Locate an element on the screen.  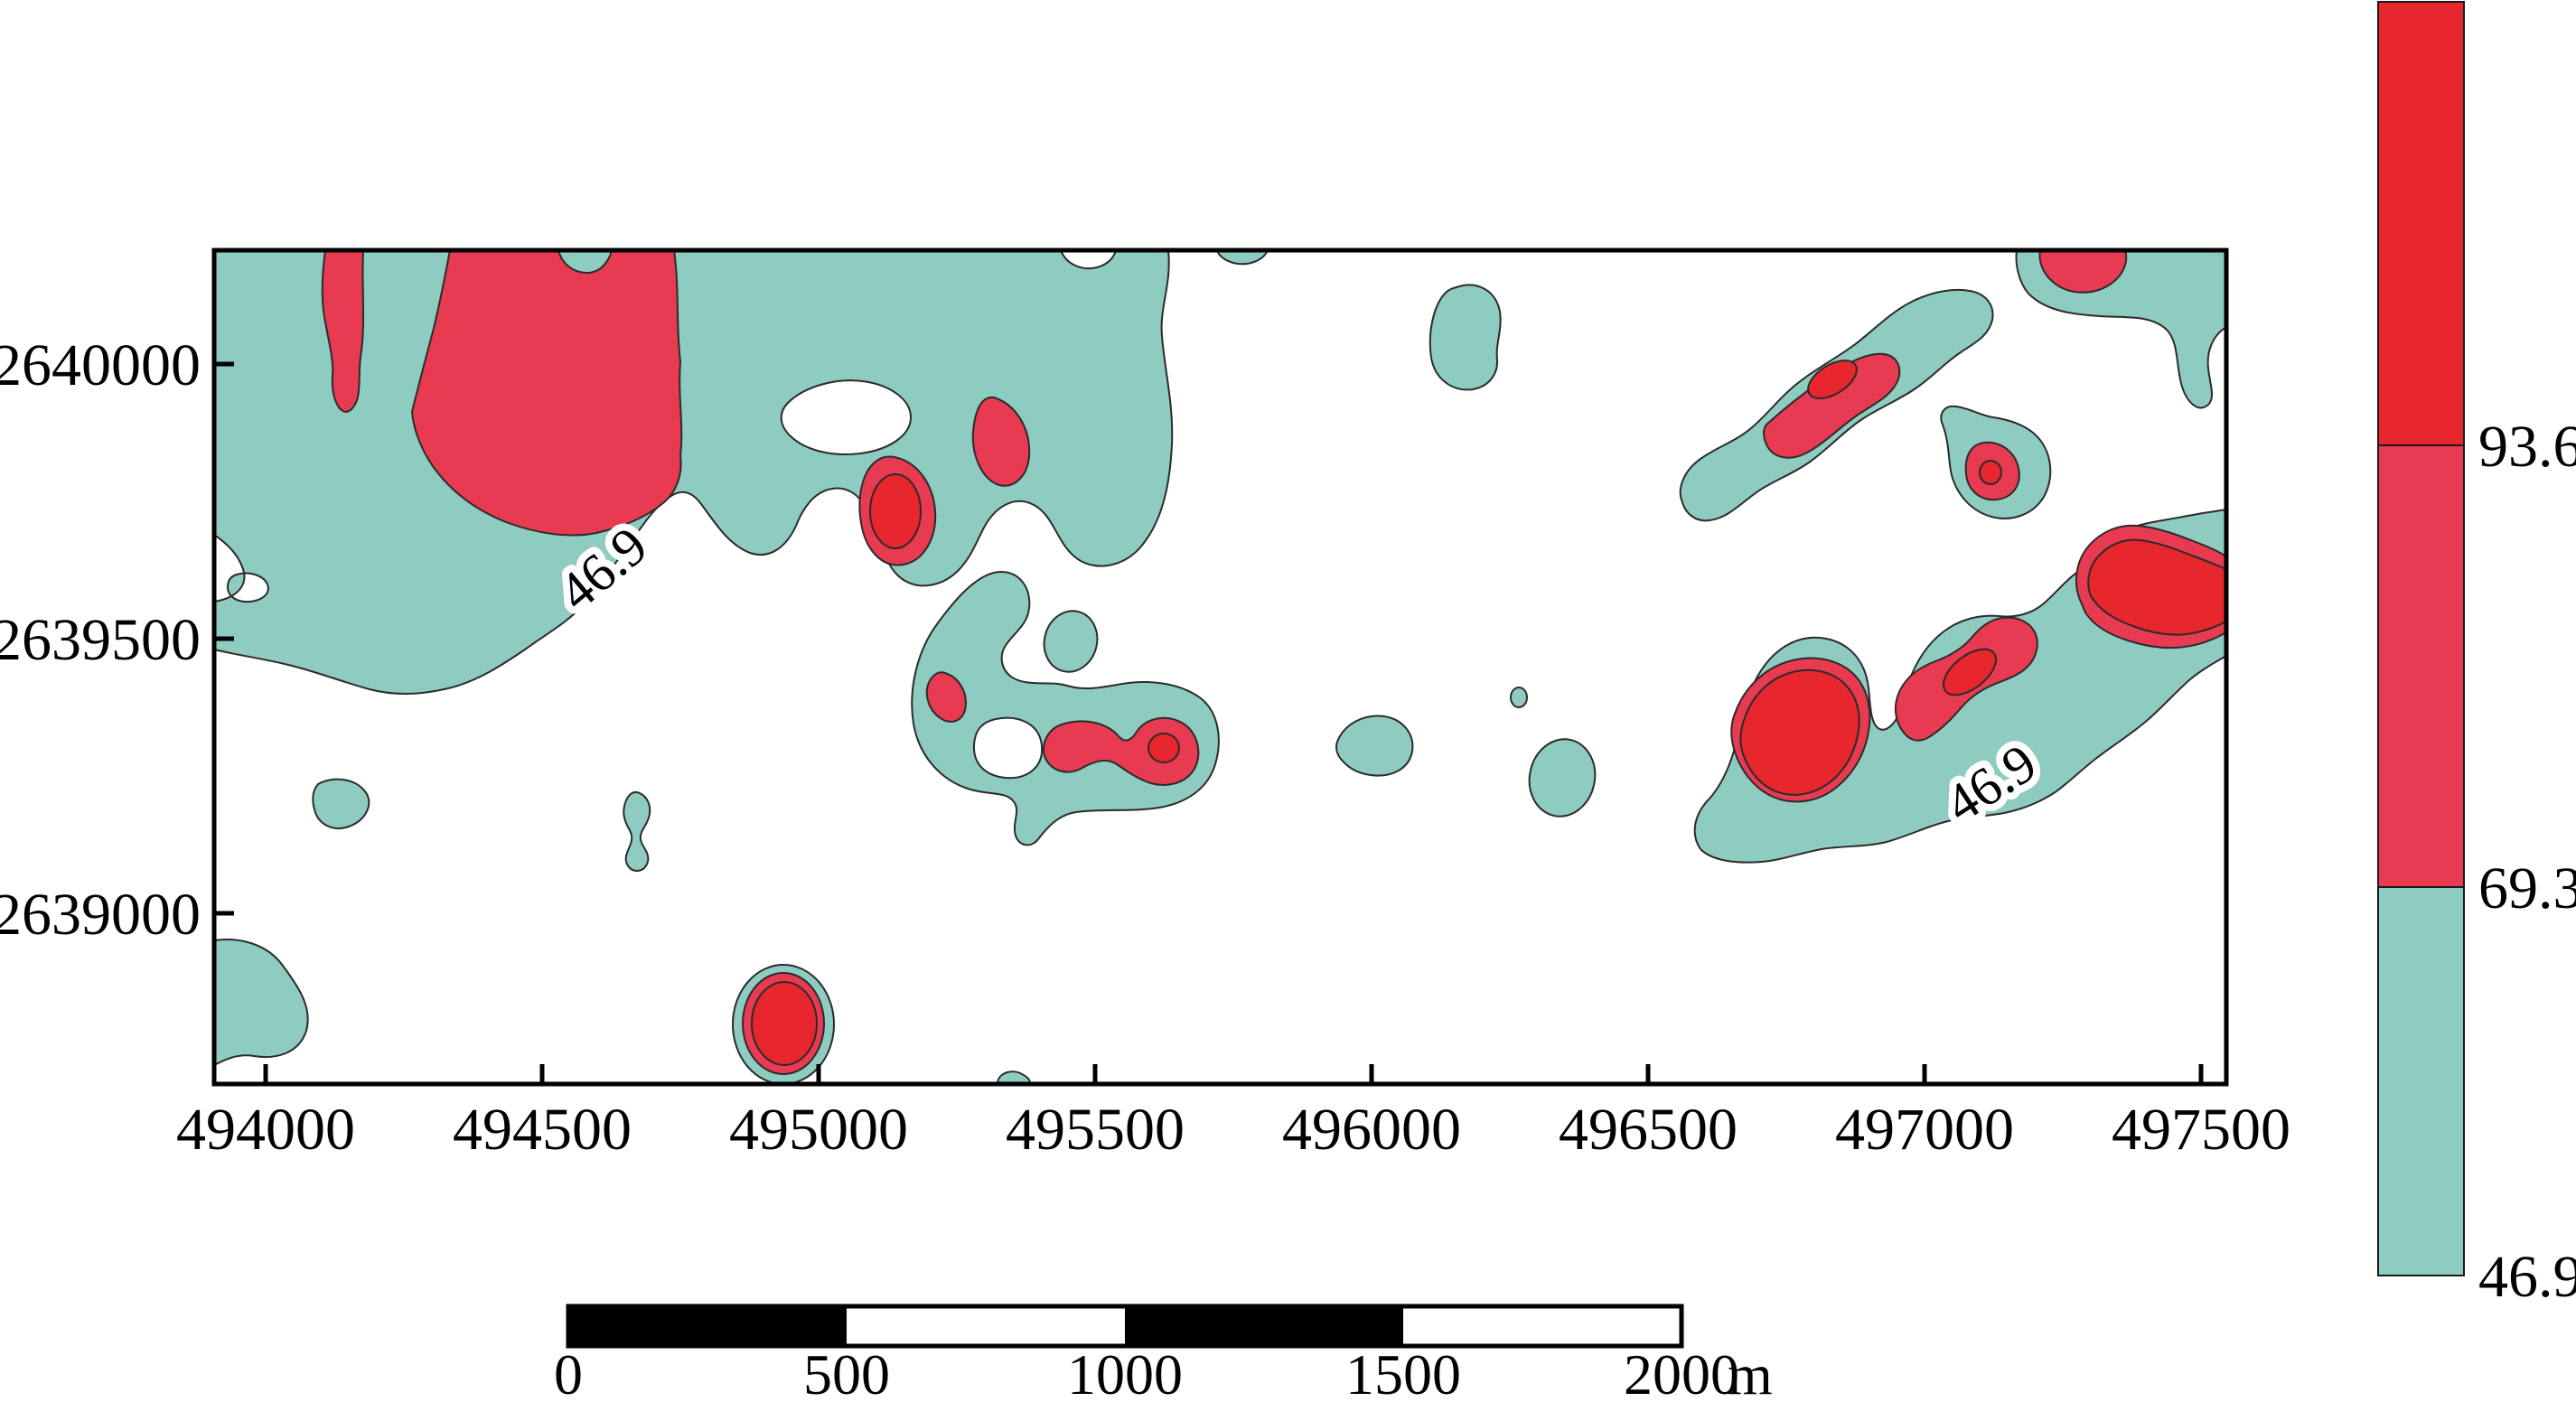
contour-region-ne-corner-red is located at coordinates (2083, 272).